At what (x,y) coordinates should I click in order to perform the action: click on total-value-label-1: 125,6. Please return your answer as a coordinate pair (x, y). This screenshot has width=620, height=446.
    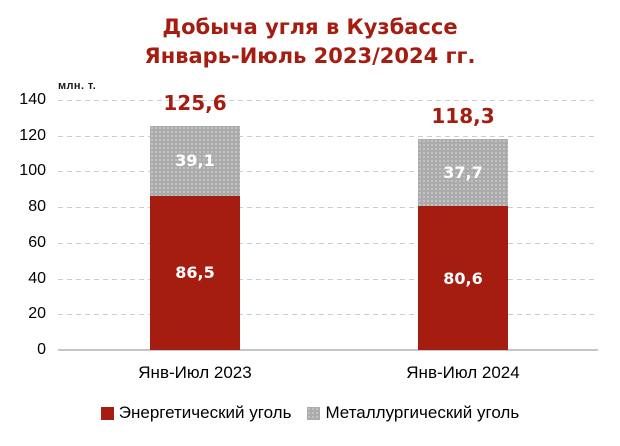
    Looking at the image, I should click on (195, 102).